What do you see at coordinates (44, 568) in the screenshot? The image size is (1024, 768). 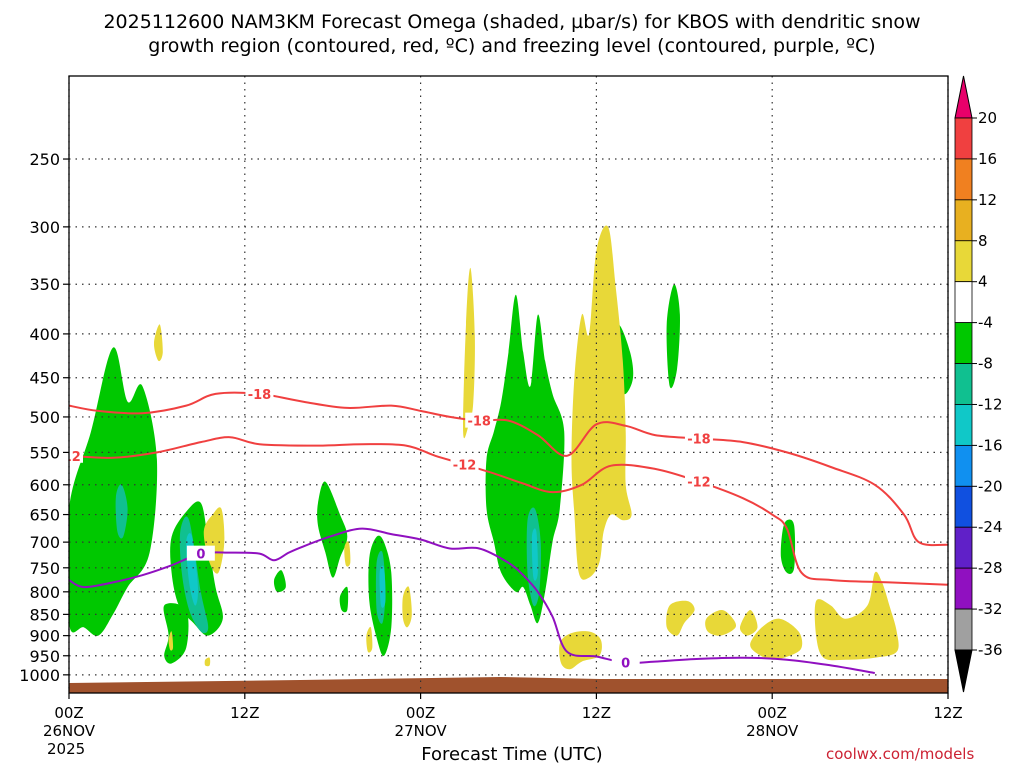 I see `ytick-label-750: 750` at bounding box center [44, 568].